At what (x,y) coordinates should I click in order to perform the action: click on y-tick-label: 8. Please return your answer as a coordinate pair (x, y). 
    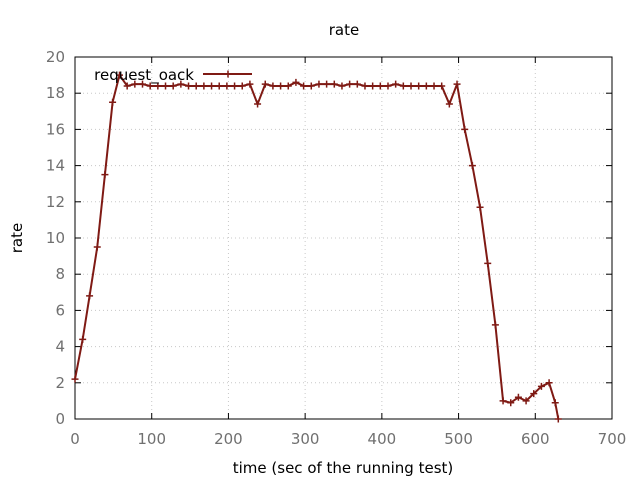
    Looking at the image, I should click on (60, 274).